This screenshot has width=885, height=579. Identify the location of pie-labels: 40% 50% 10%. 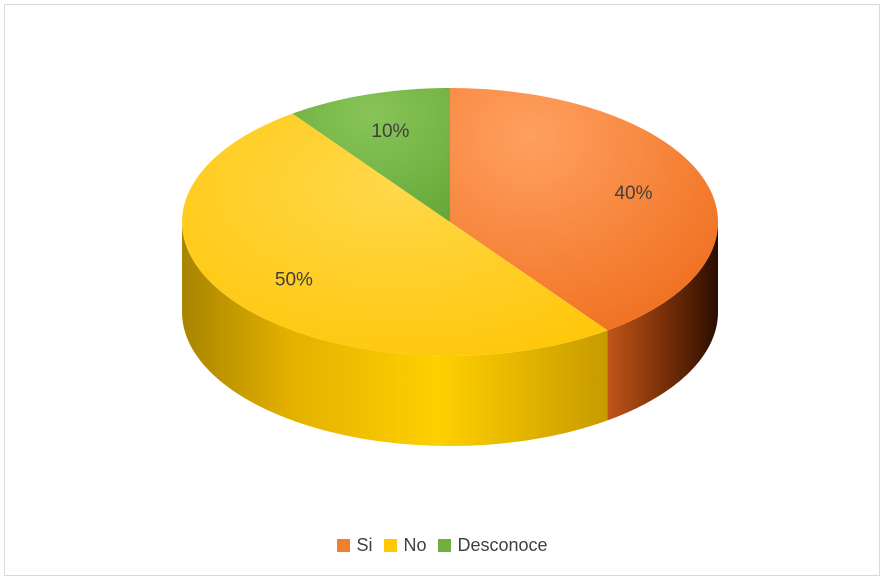
(464, 206).